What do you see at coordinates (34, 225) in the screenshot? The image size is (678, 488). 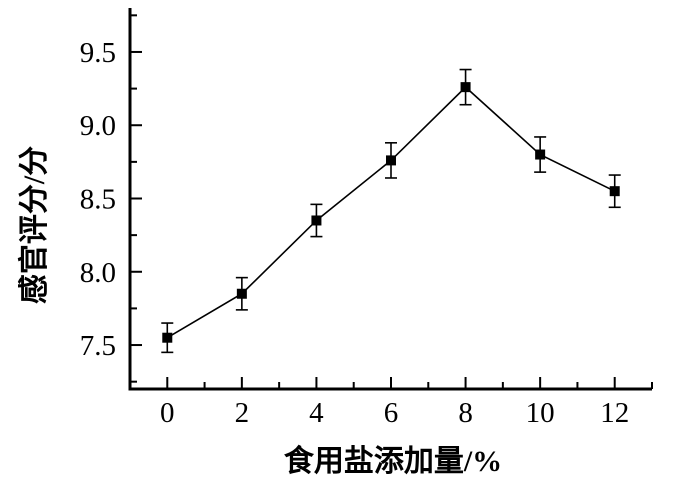 I see `y-axis-title: 感官评分/分` at bounding box center [34, 225].